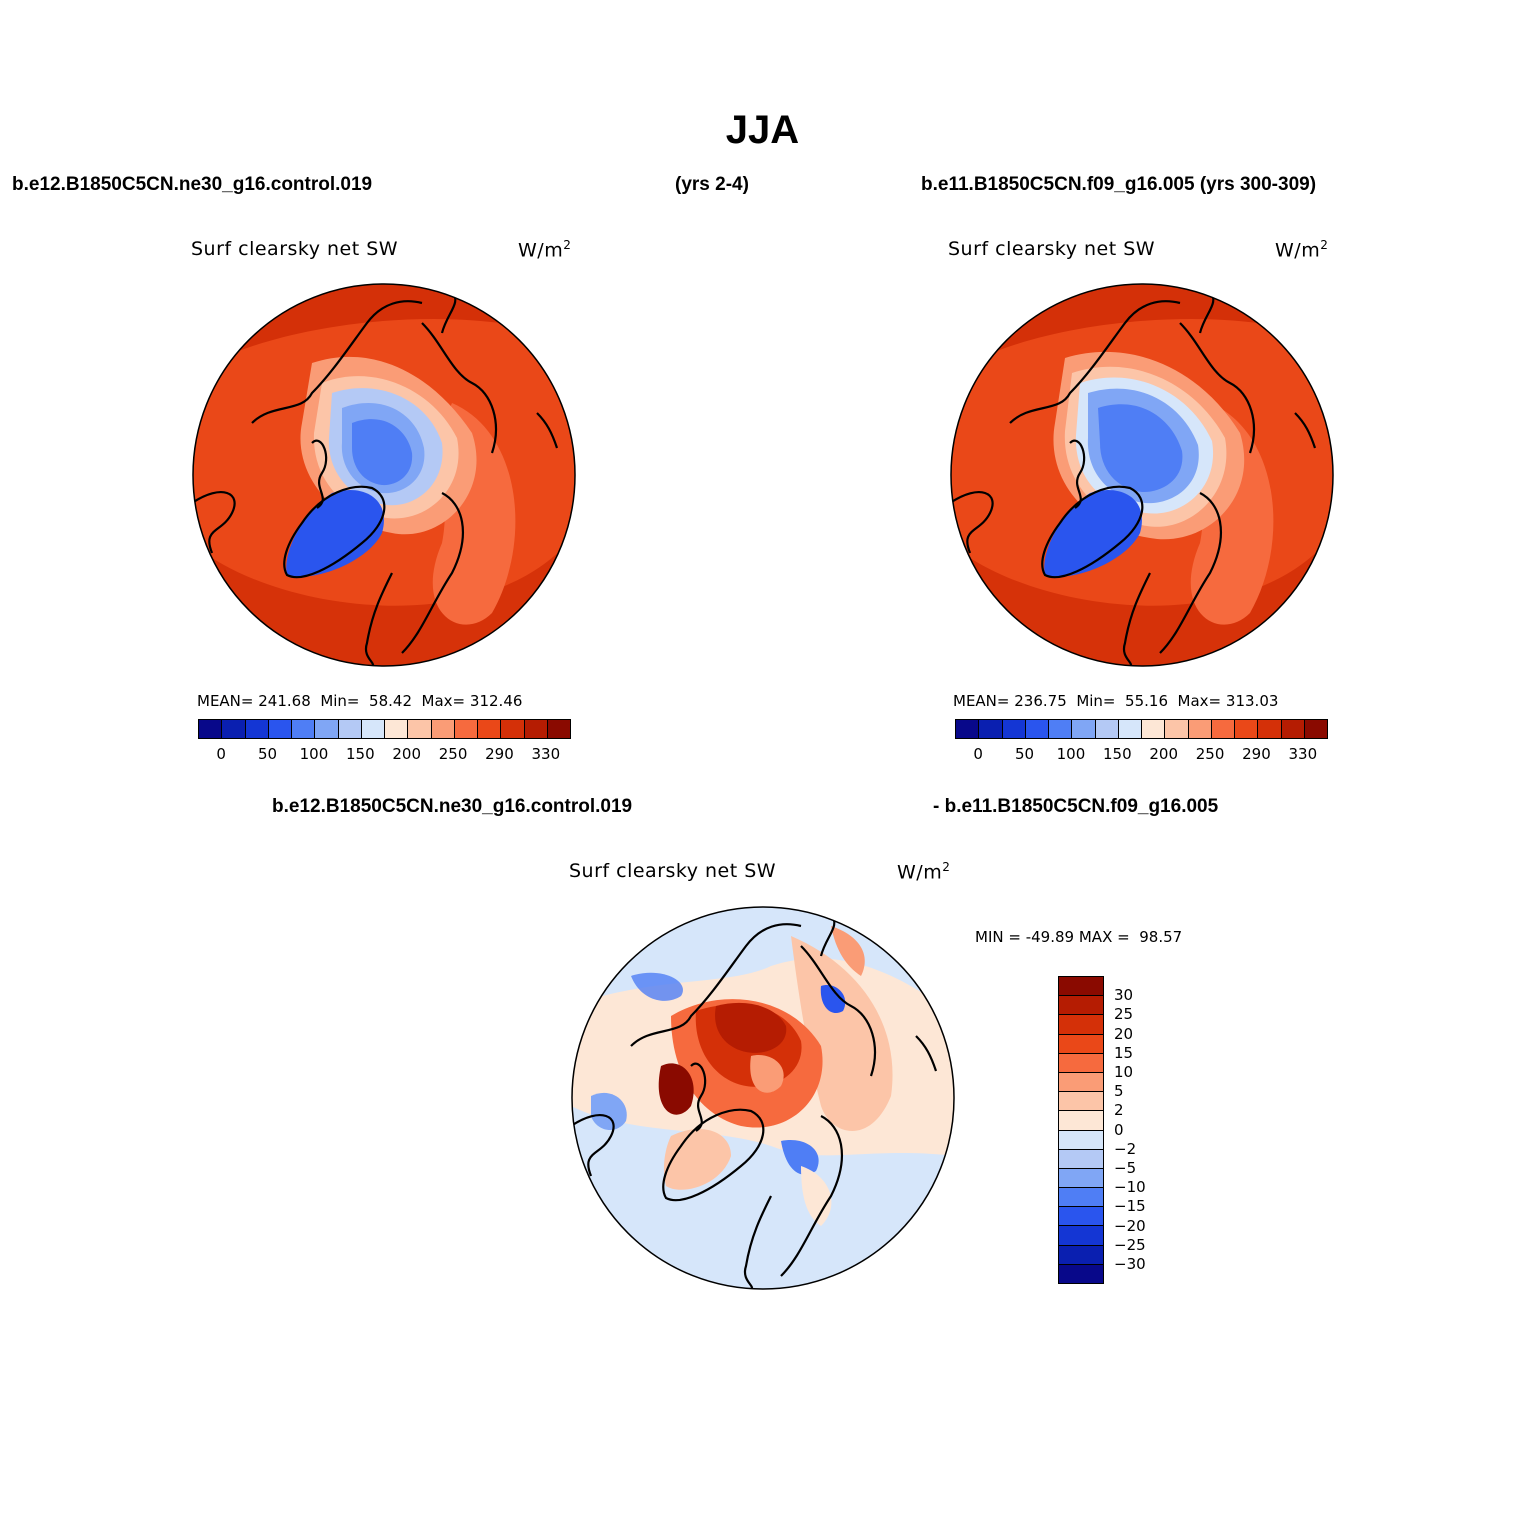  Describe the element at coordinates (1130, 1187) in the screenshot. I see `colorbar-tick-label: −10` at that location.